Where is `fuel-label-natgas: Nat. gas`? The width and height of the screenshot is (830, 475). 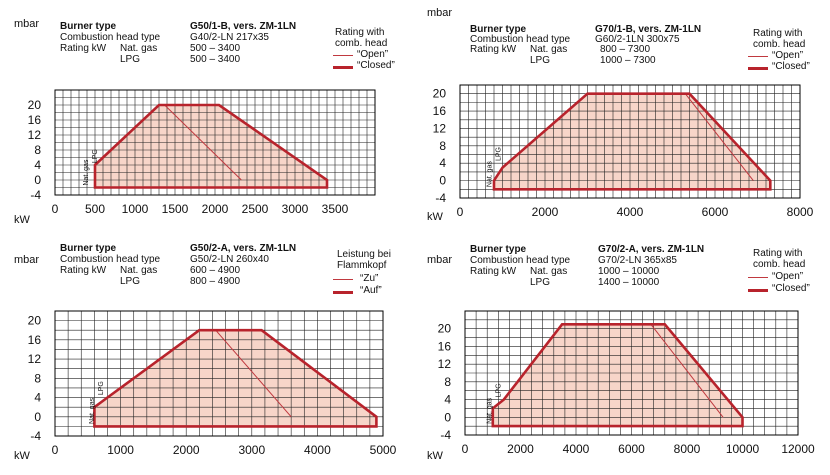 fuel-label-natgas: Nat. gas is located at coordinates (86, 172).